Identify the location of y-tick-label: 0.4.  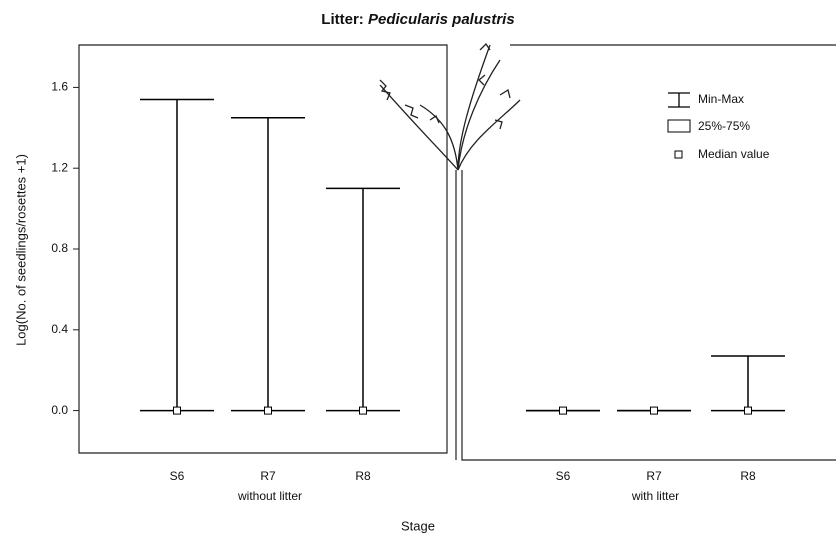
(59, 329).